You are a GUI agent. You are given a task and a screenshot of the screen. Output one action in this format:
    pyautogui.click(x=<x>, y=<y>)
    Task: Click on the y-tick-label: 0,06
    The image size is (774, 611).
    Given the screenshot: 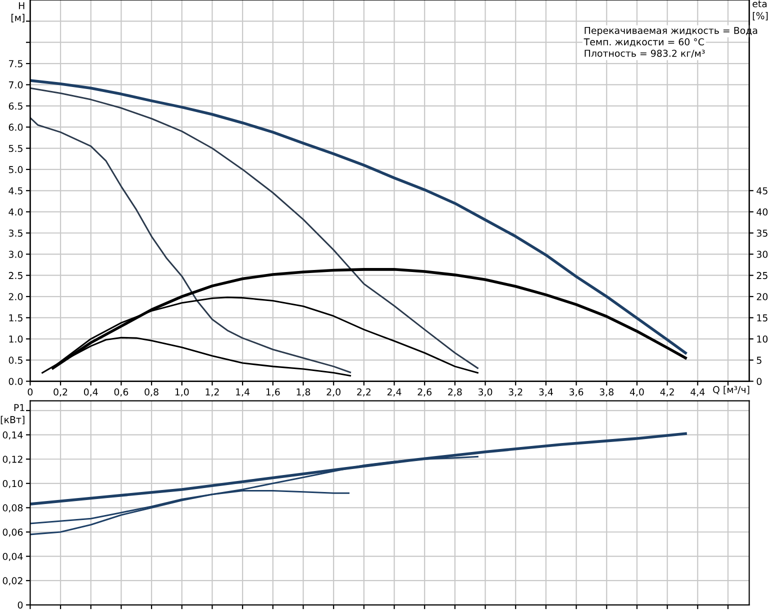 What is the action you would take?
    pyautogui.click(x=12, y=532)
    